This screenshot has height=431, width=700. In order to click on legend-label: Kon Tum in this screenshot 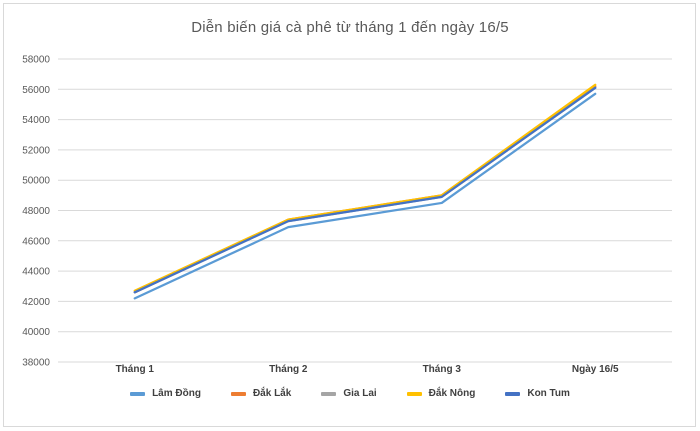, I will do `click(548, 393)`.